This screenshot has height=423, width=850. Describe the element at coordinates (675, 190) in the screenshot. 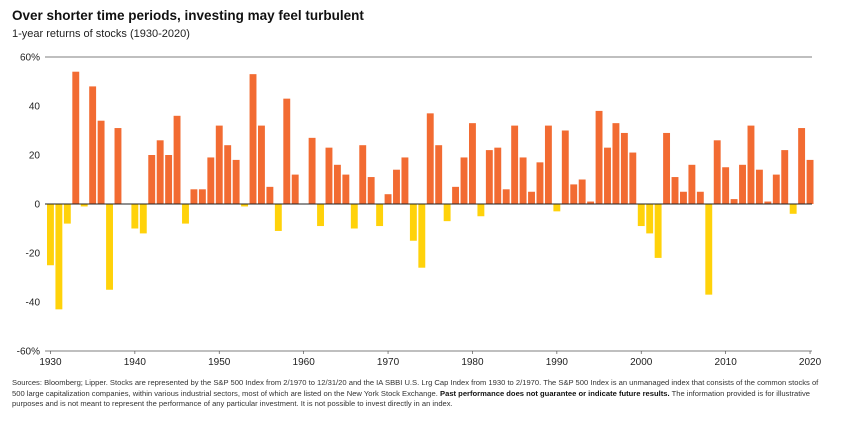

I see `bar-2004` at that location.